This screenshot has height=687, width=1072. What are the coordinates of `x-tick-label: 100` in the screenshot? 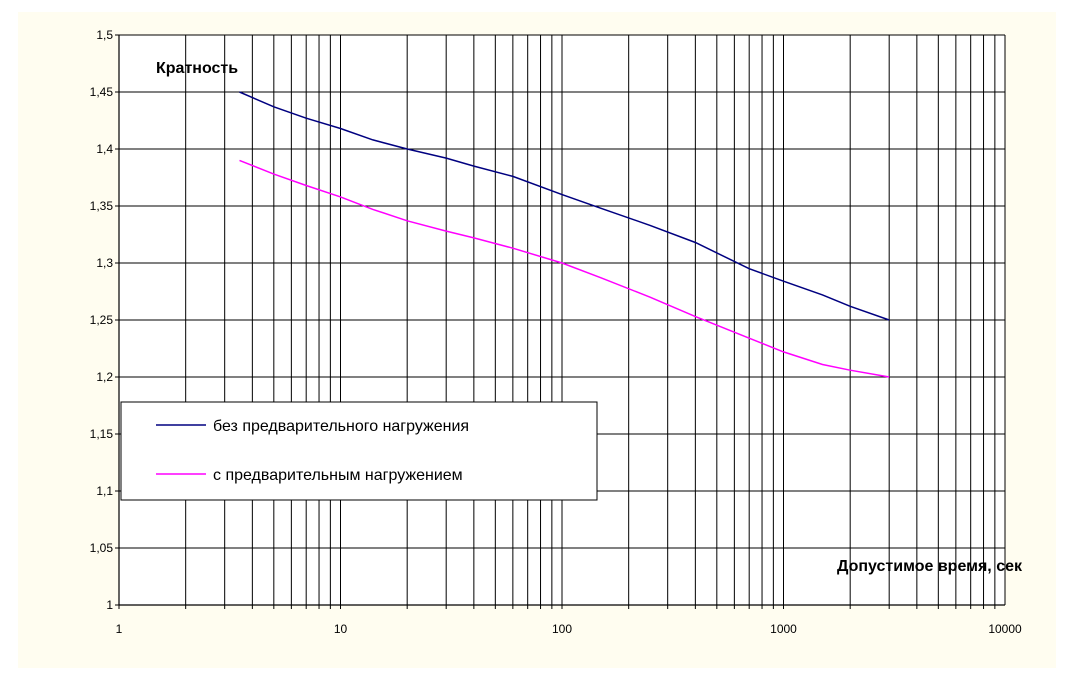 It's located at (562, 629).